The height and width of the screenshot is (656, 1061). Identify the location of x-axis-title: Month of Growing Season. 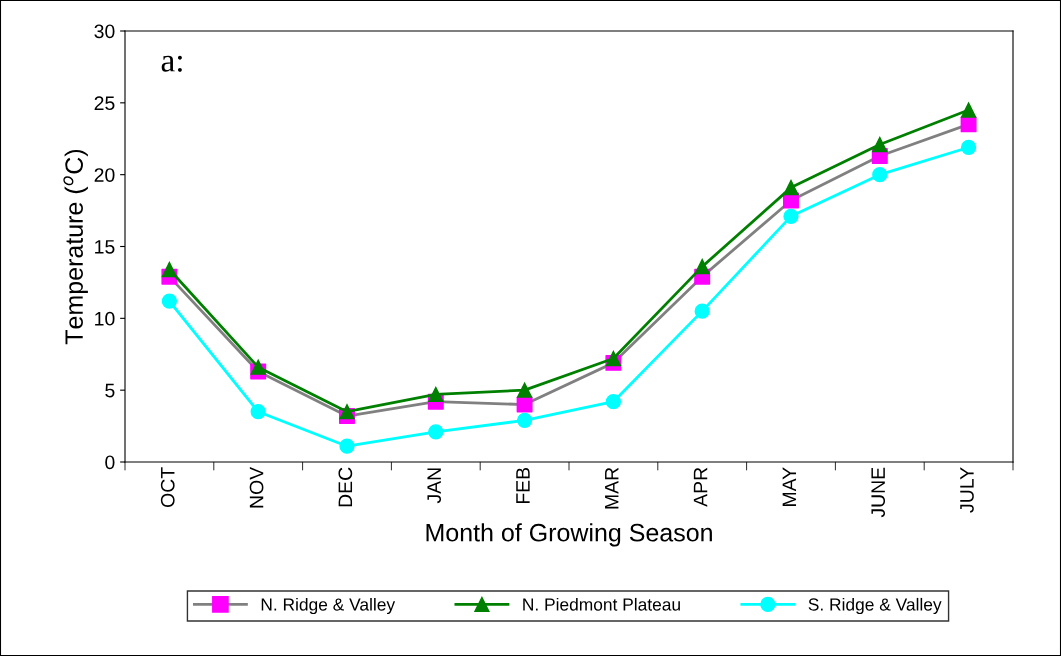
(569, 535).